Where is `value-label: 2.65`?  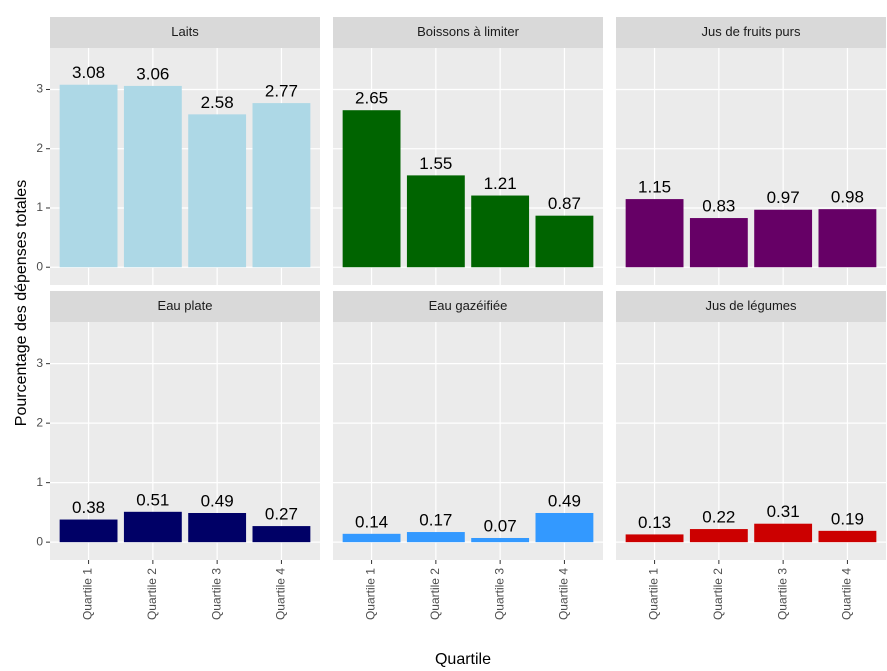 value-label: 2.65 is located at coordinates (371, 98).